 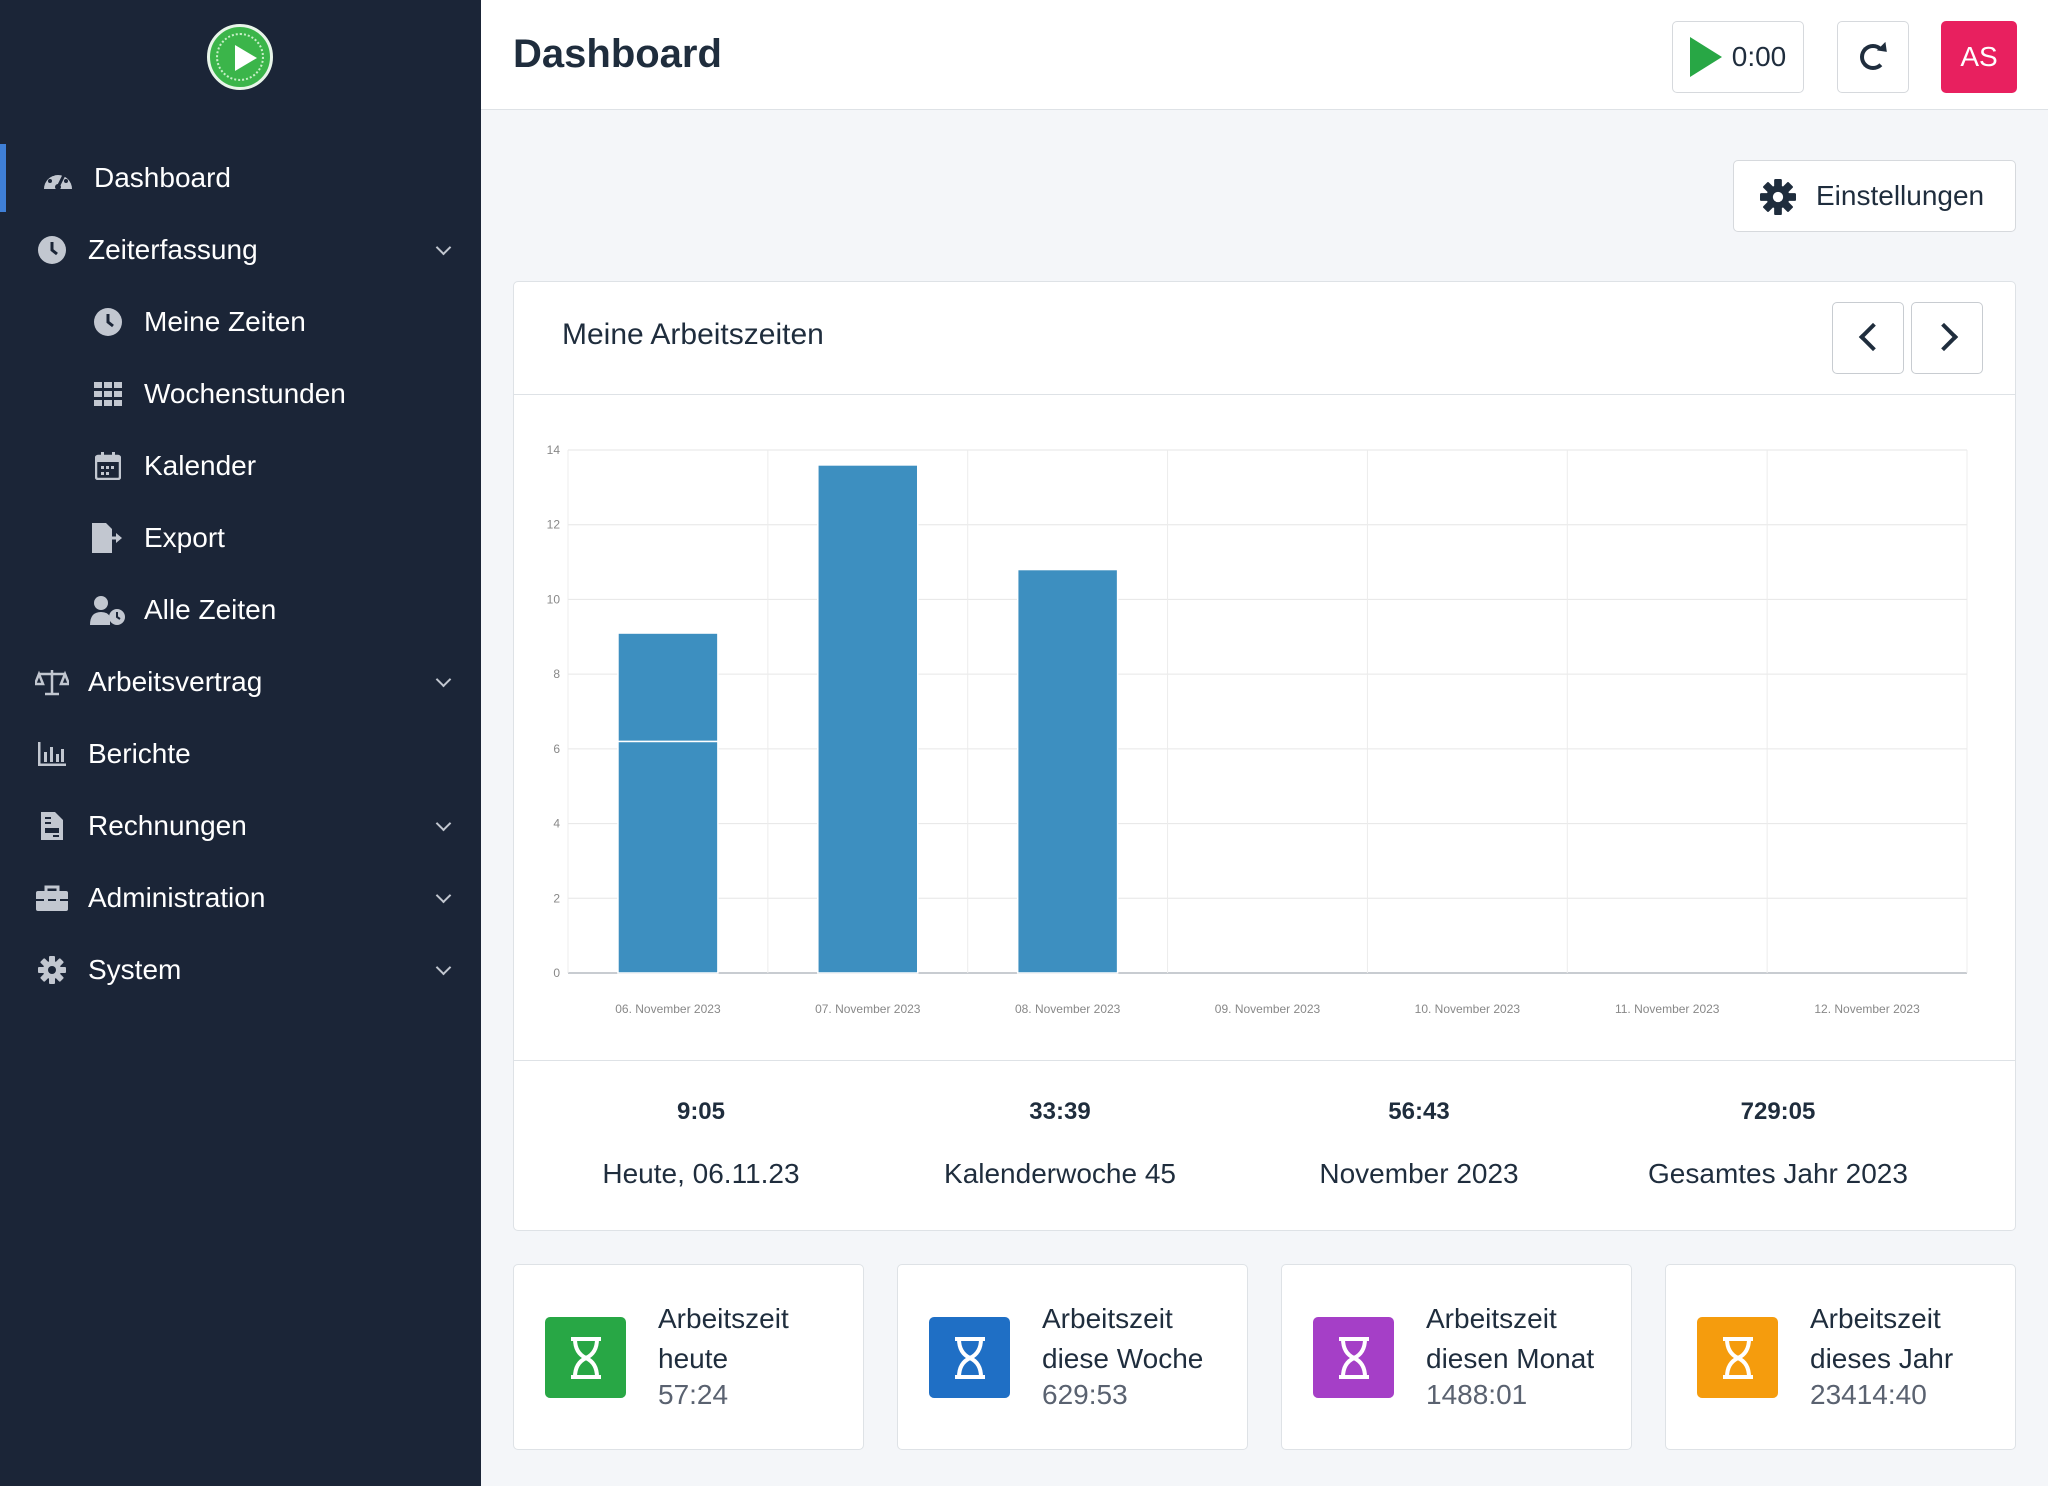 What do you see at coordinates (554, 599) in the screenshot?
I see `y-tick-label: 10` at bounding box center [554, 599].